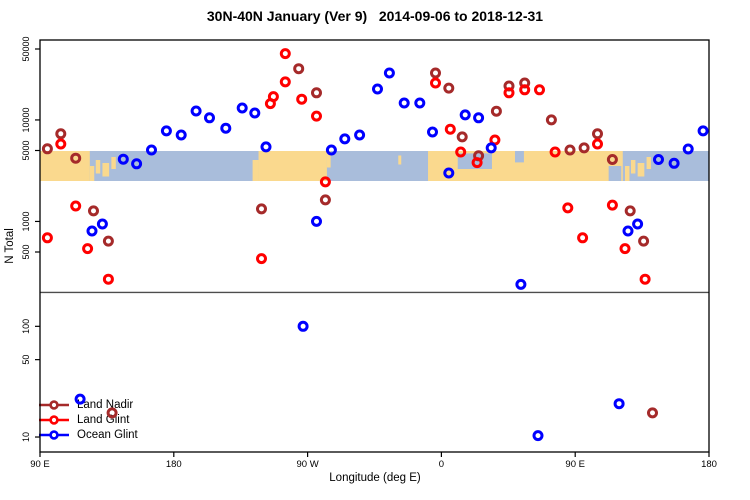  Describe the element at coordinates (26, 119) in the screenshot. I see `y-tick-label: 10000` at that location.